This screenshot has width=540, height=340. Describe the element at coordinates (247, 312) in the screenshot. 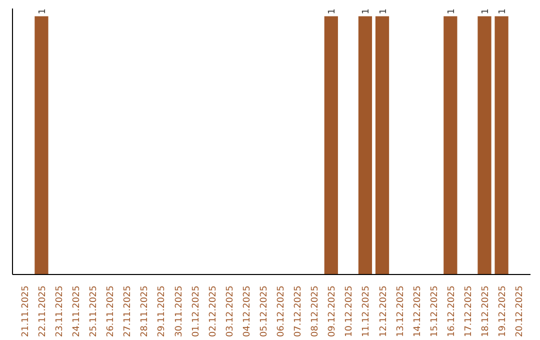

I see `x-tick-label: 04.12.2025` at that location.